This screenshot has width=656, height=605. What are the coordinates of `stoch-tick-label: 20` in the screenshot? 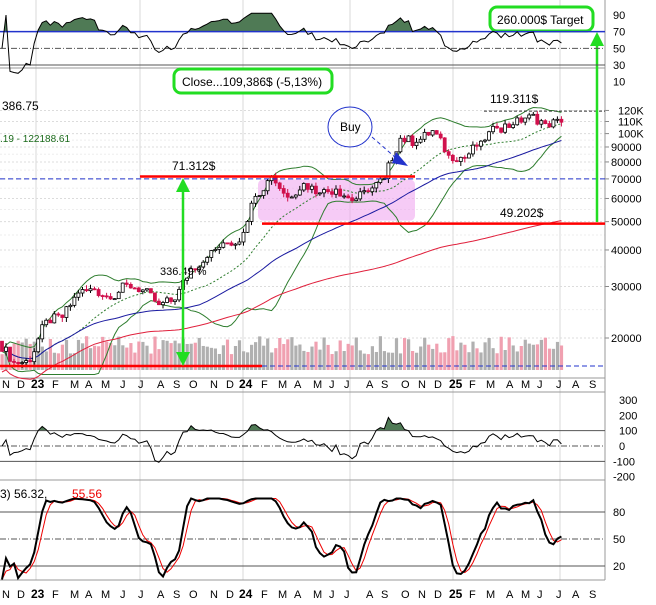 It's located at (619, 567).